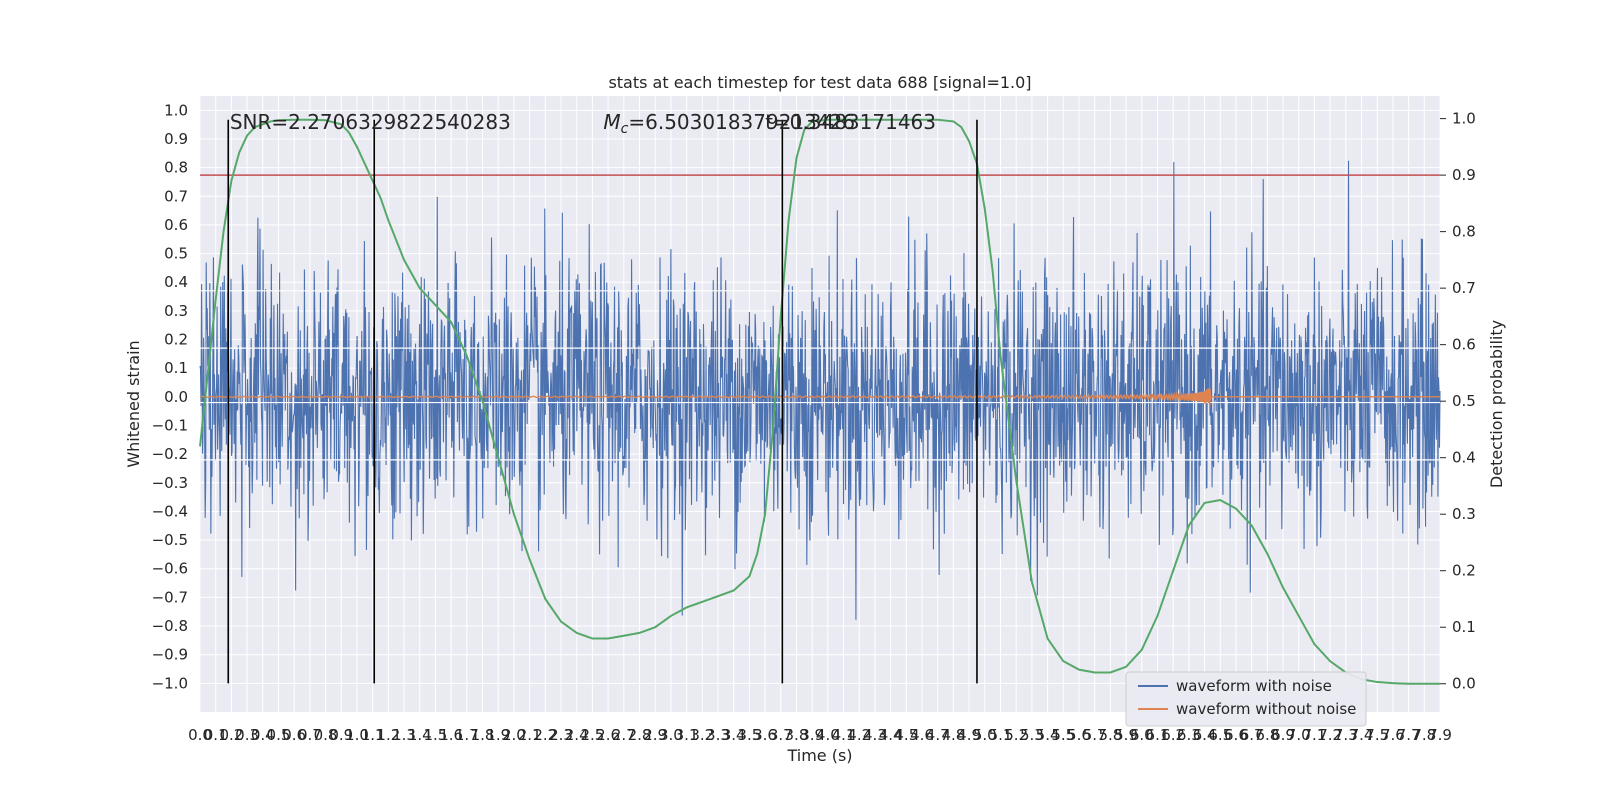  What do you see at coordinates (176, 282) in the screenshot?
I see `y-tick-label: 0.4` at bounding box center [176, 282].